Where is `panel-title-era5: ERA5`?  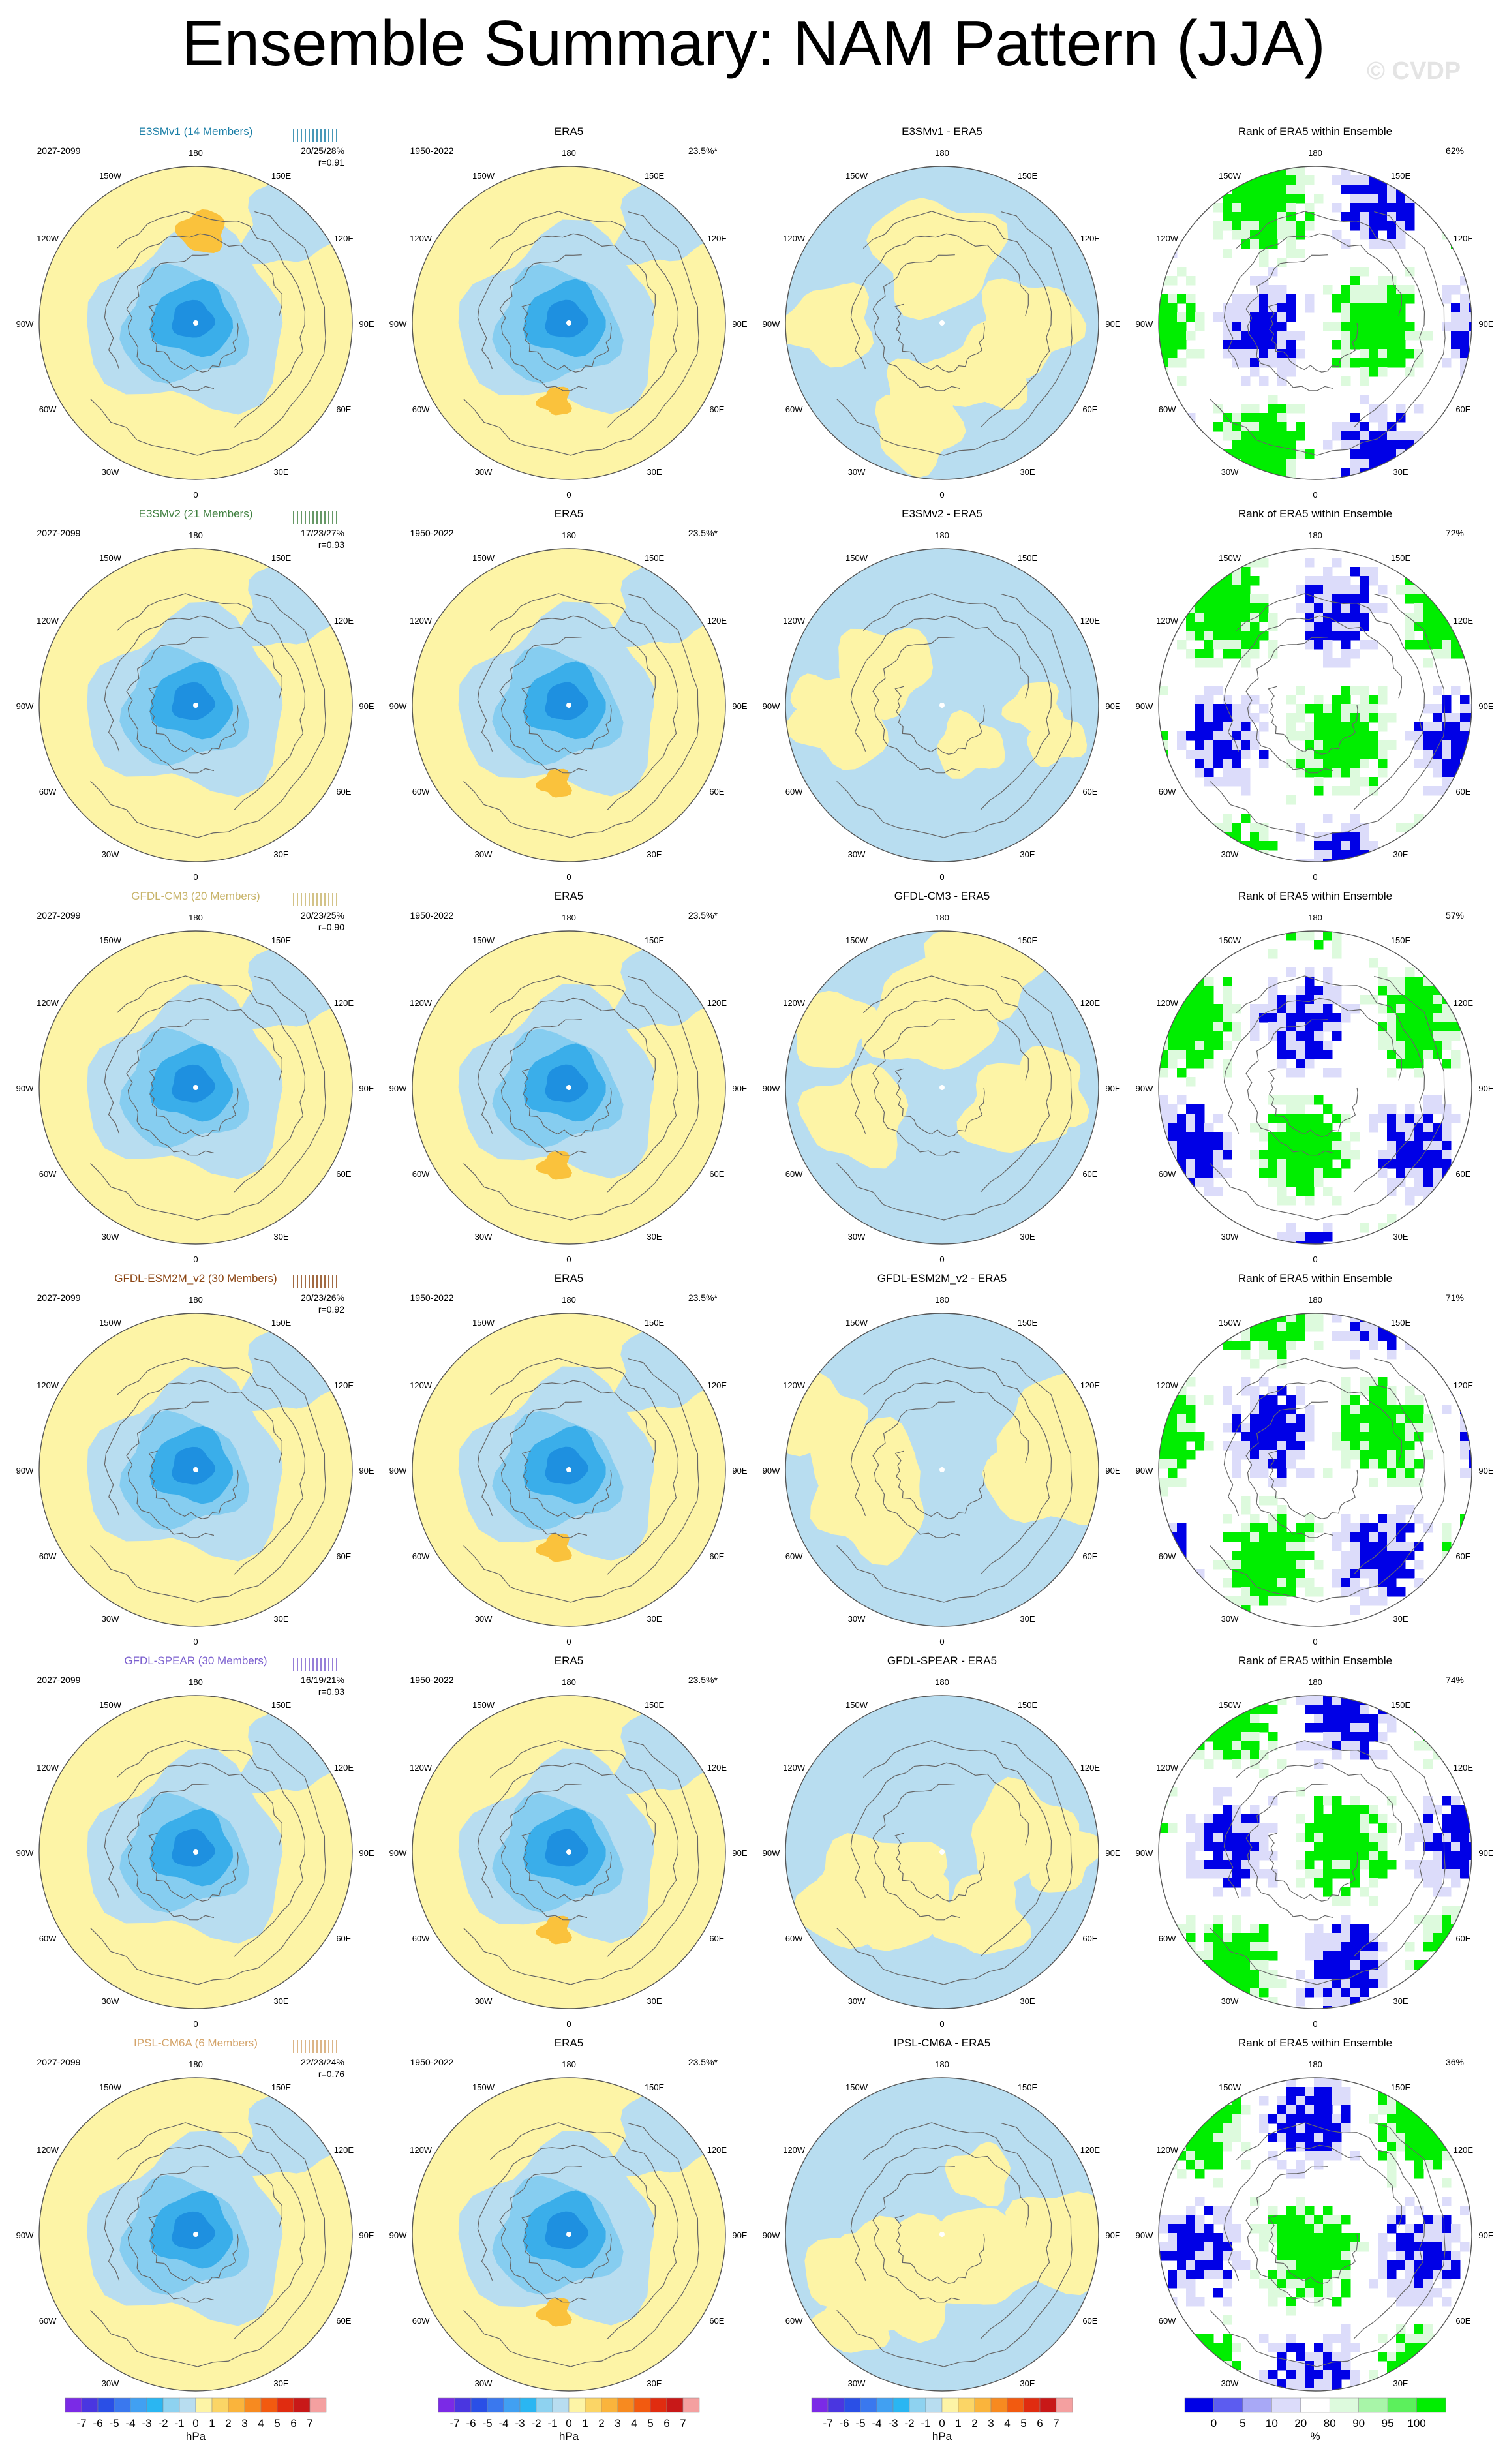
panel-title-era5: ERA5 is located at coordinates (569, 2043).